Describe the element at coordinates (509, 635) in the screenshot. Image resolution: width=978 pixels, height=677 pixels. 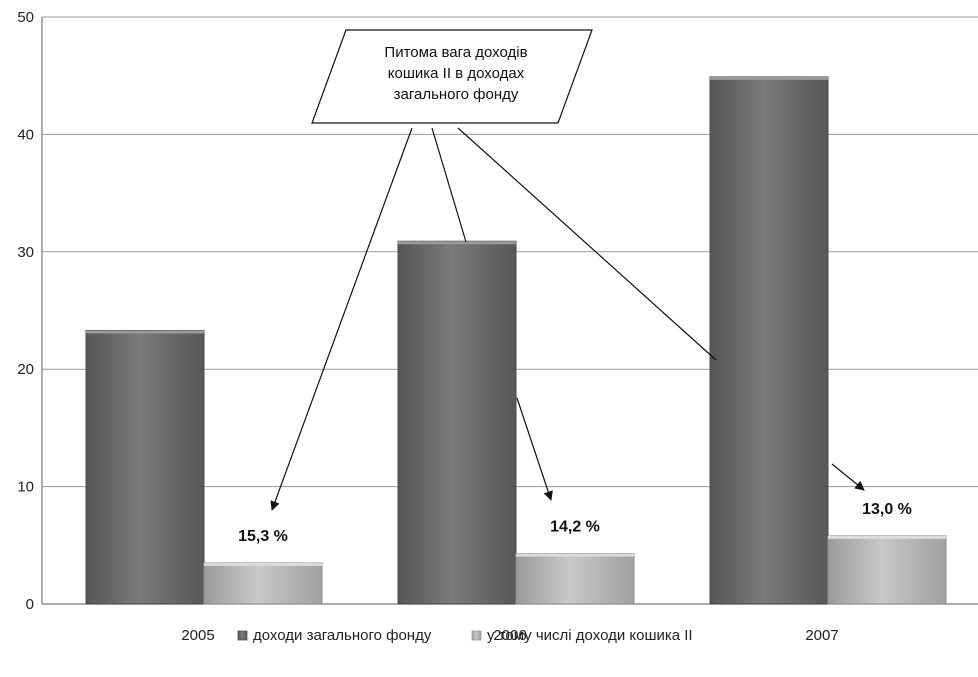
I see `x-tick-label: 2006` at that location.